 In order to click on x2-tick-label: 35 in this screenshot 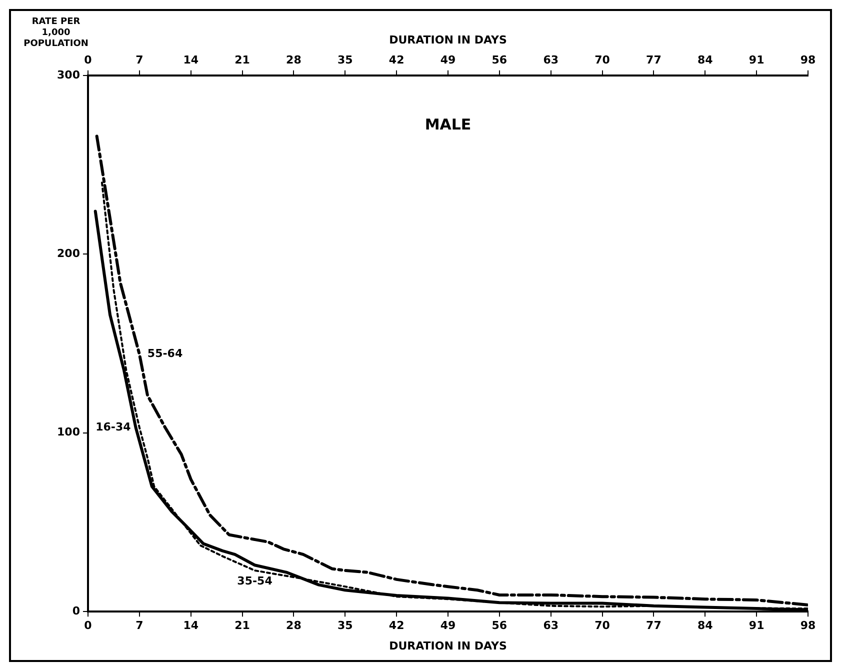, I will do `click(345, 60)`.